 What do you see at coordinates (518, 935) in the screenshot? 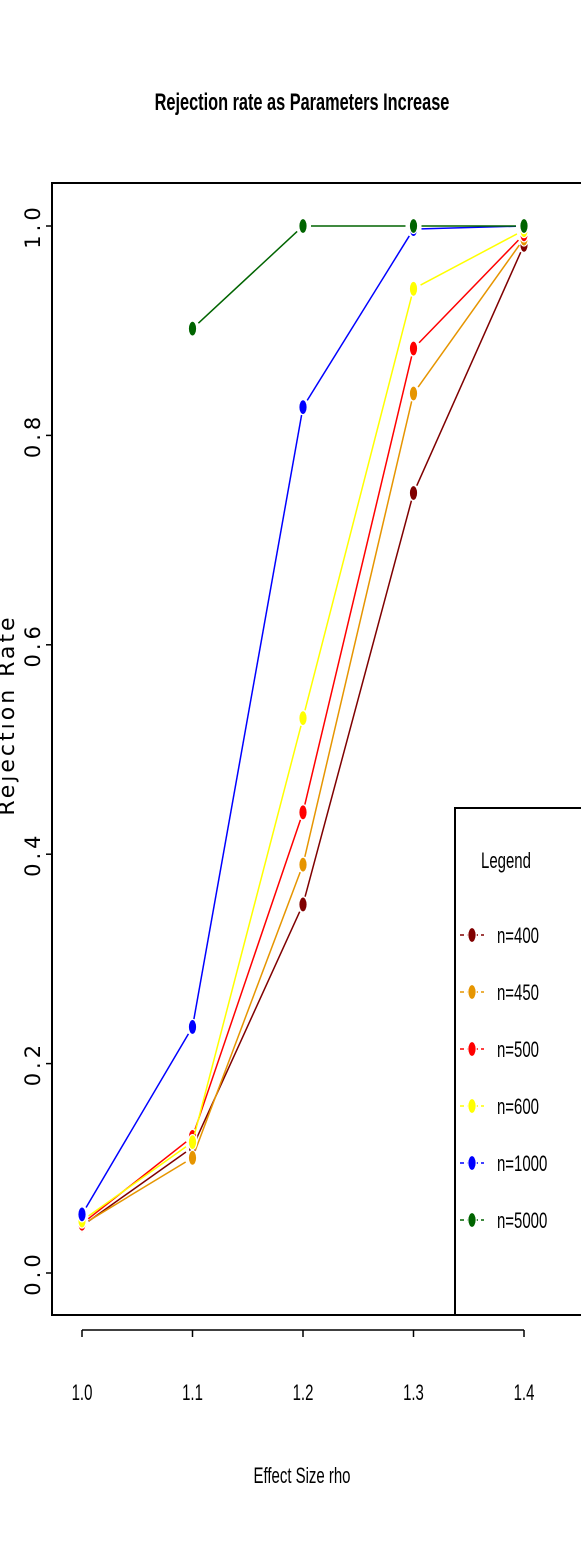
I see `legend-label: n=400` at bounding box center [518, 935].